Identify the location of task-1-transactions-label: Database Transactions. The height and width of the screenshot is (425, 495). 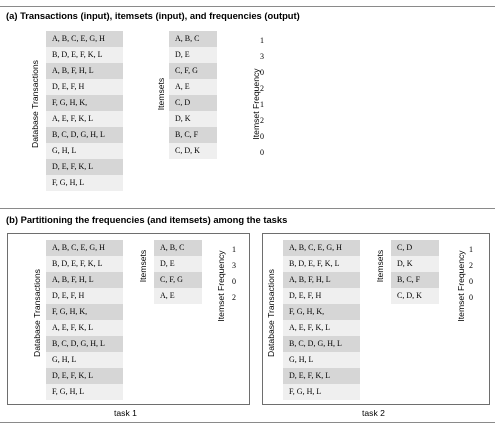
(37, 313).